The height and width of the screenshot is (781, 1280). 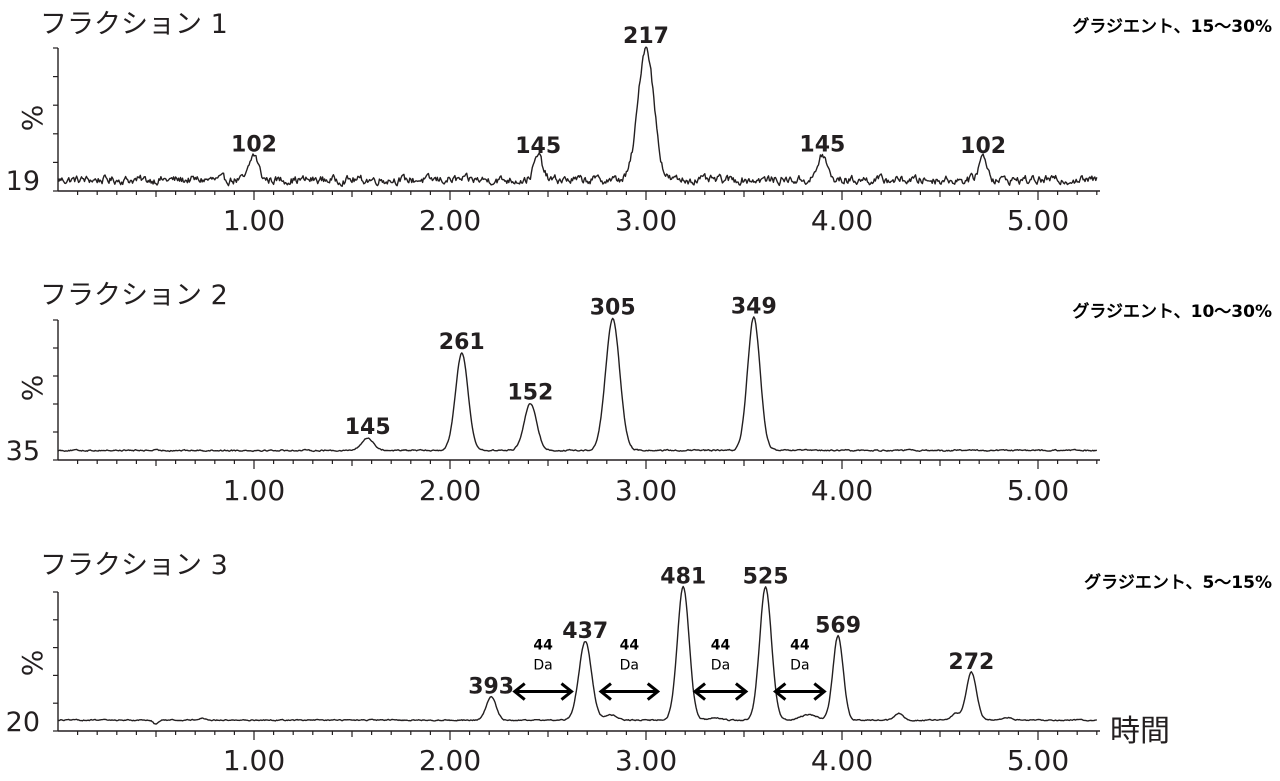 What do you see at coordinates (254, 220) in the screenshot?
I see `fraction1-x-tick-label: 1.00` at bounding box center [254, 220].